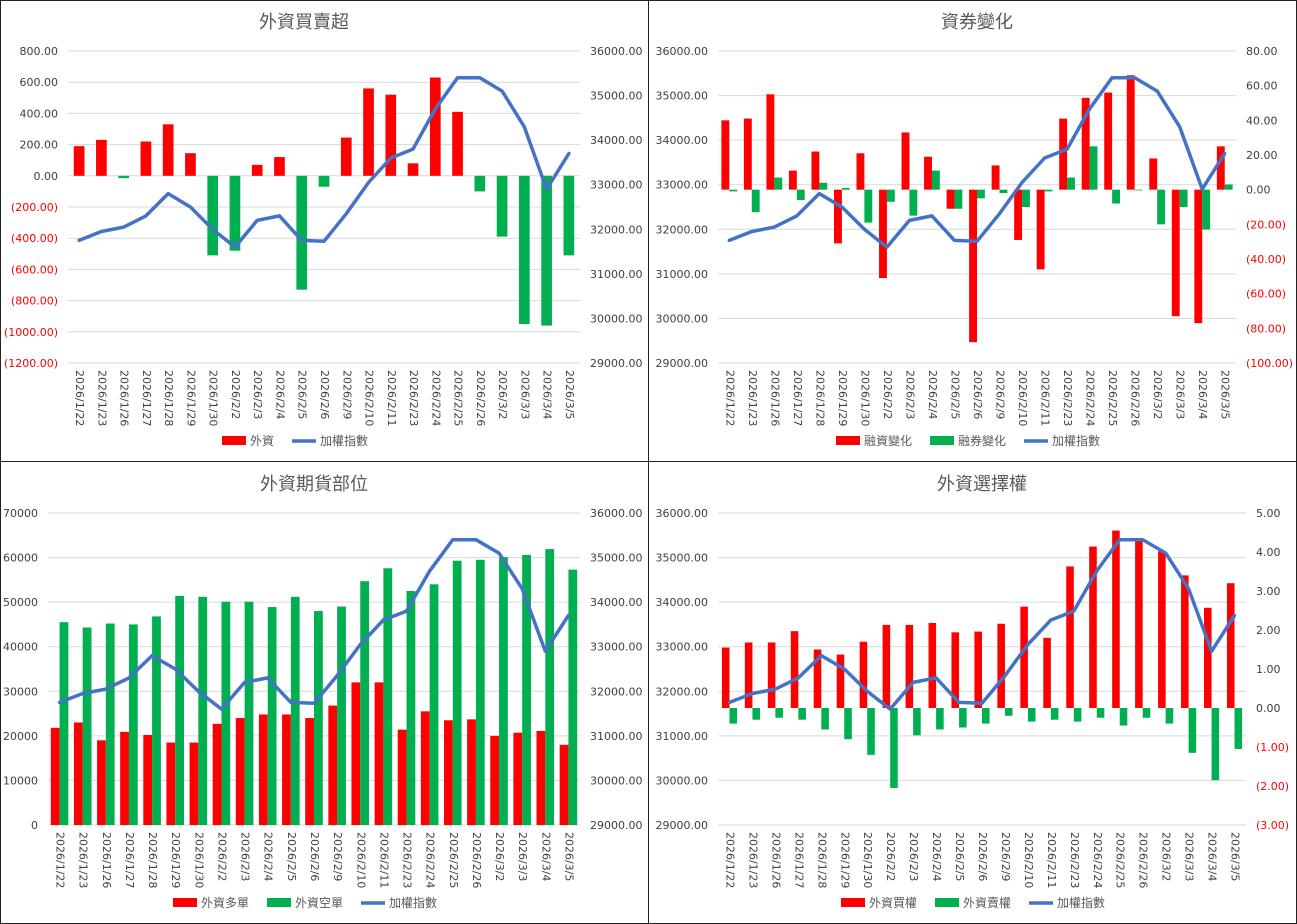 The width and height of the screenshot is (1297, 924). Describe the element at coordinates (682, 602) in the screenshot. I see `left-axis-tick-label: 34000.00` at that location.